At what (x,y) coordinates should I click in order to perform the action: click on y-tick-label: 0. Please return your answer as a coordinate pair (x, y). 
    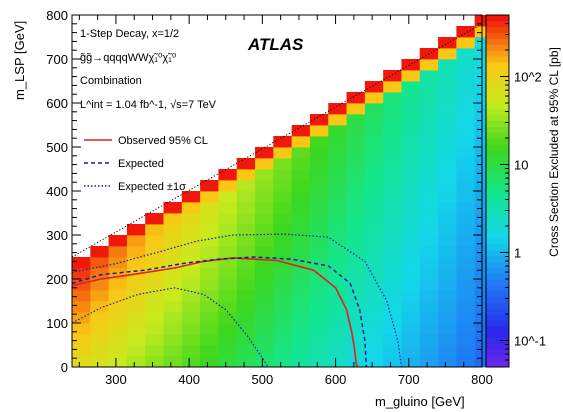
    Looking at the image, I should click on (64, 367).